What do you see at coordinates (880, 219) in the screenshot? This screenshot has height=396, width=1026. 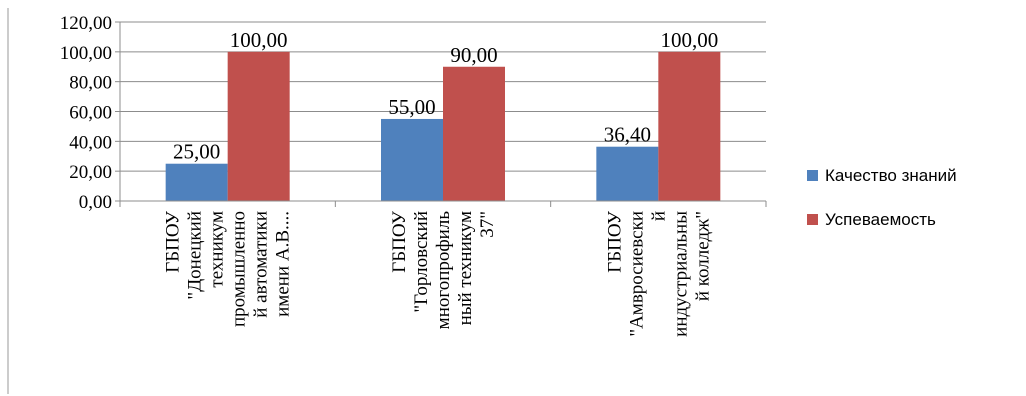 I see `legend-label: Успеваемость` at bounding box center [880, 219].